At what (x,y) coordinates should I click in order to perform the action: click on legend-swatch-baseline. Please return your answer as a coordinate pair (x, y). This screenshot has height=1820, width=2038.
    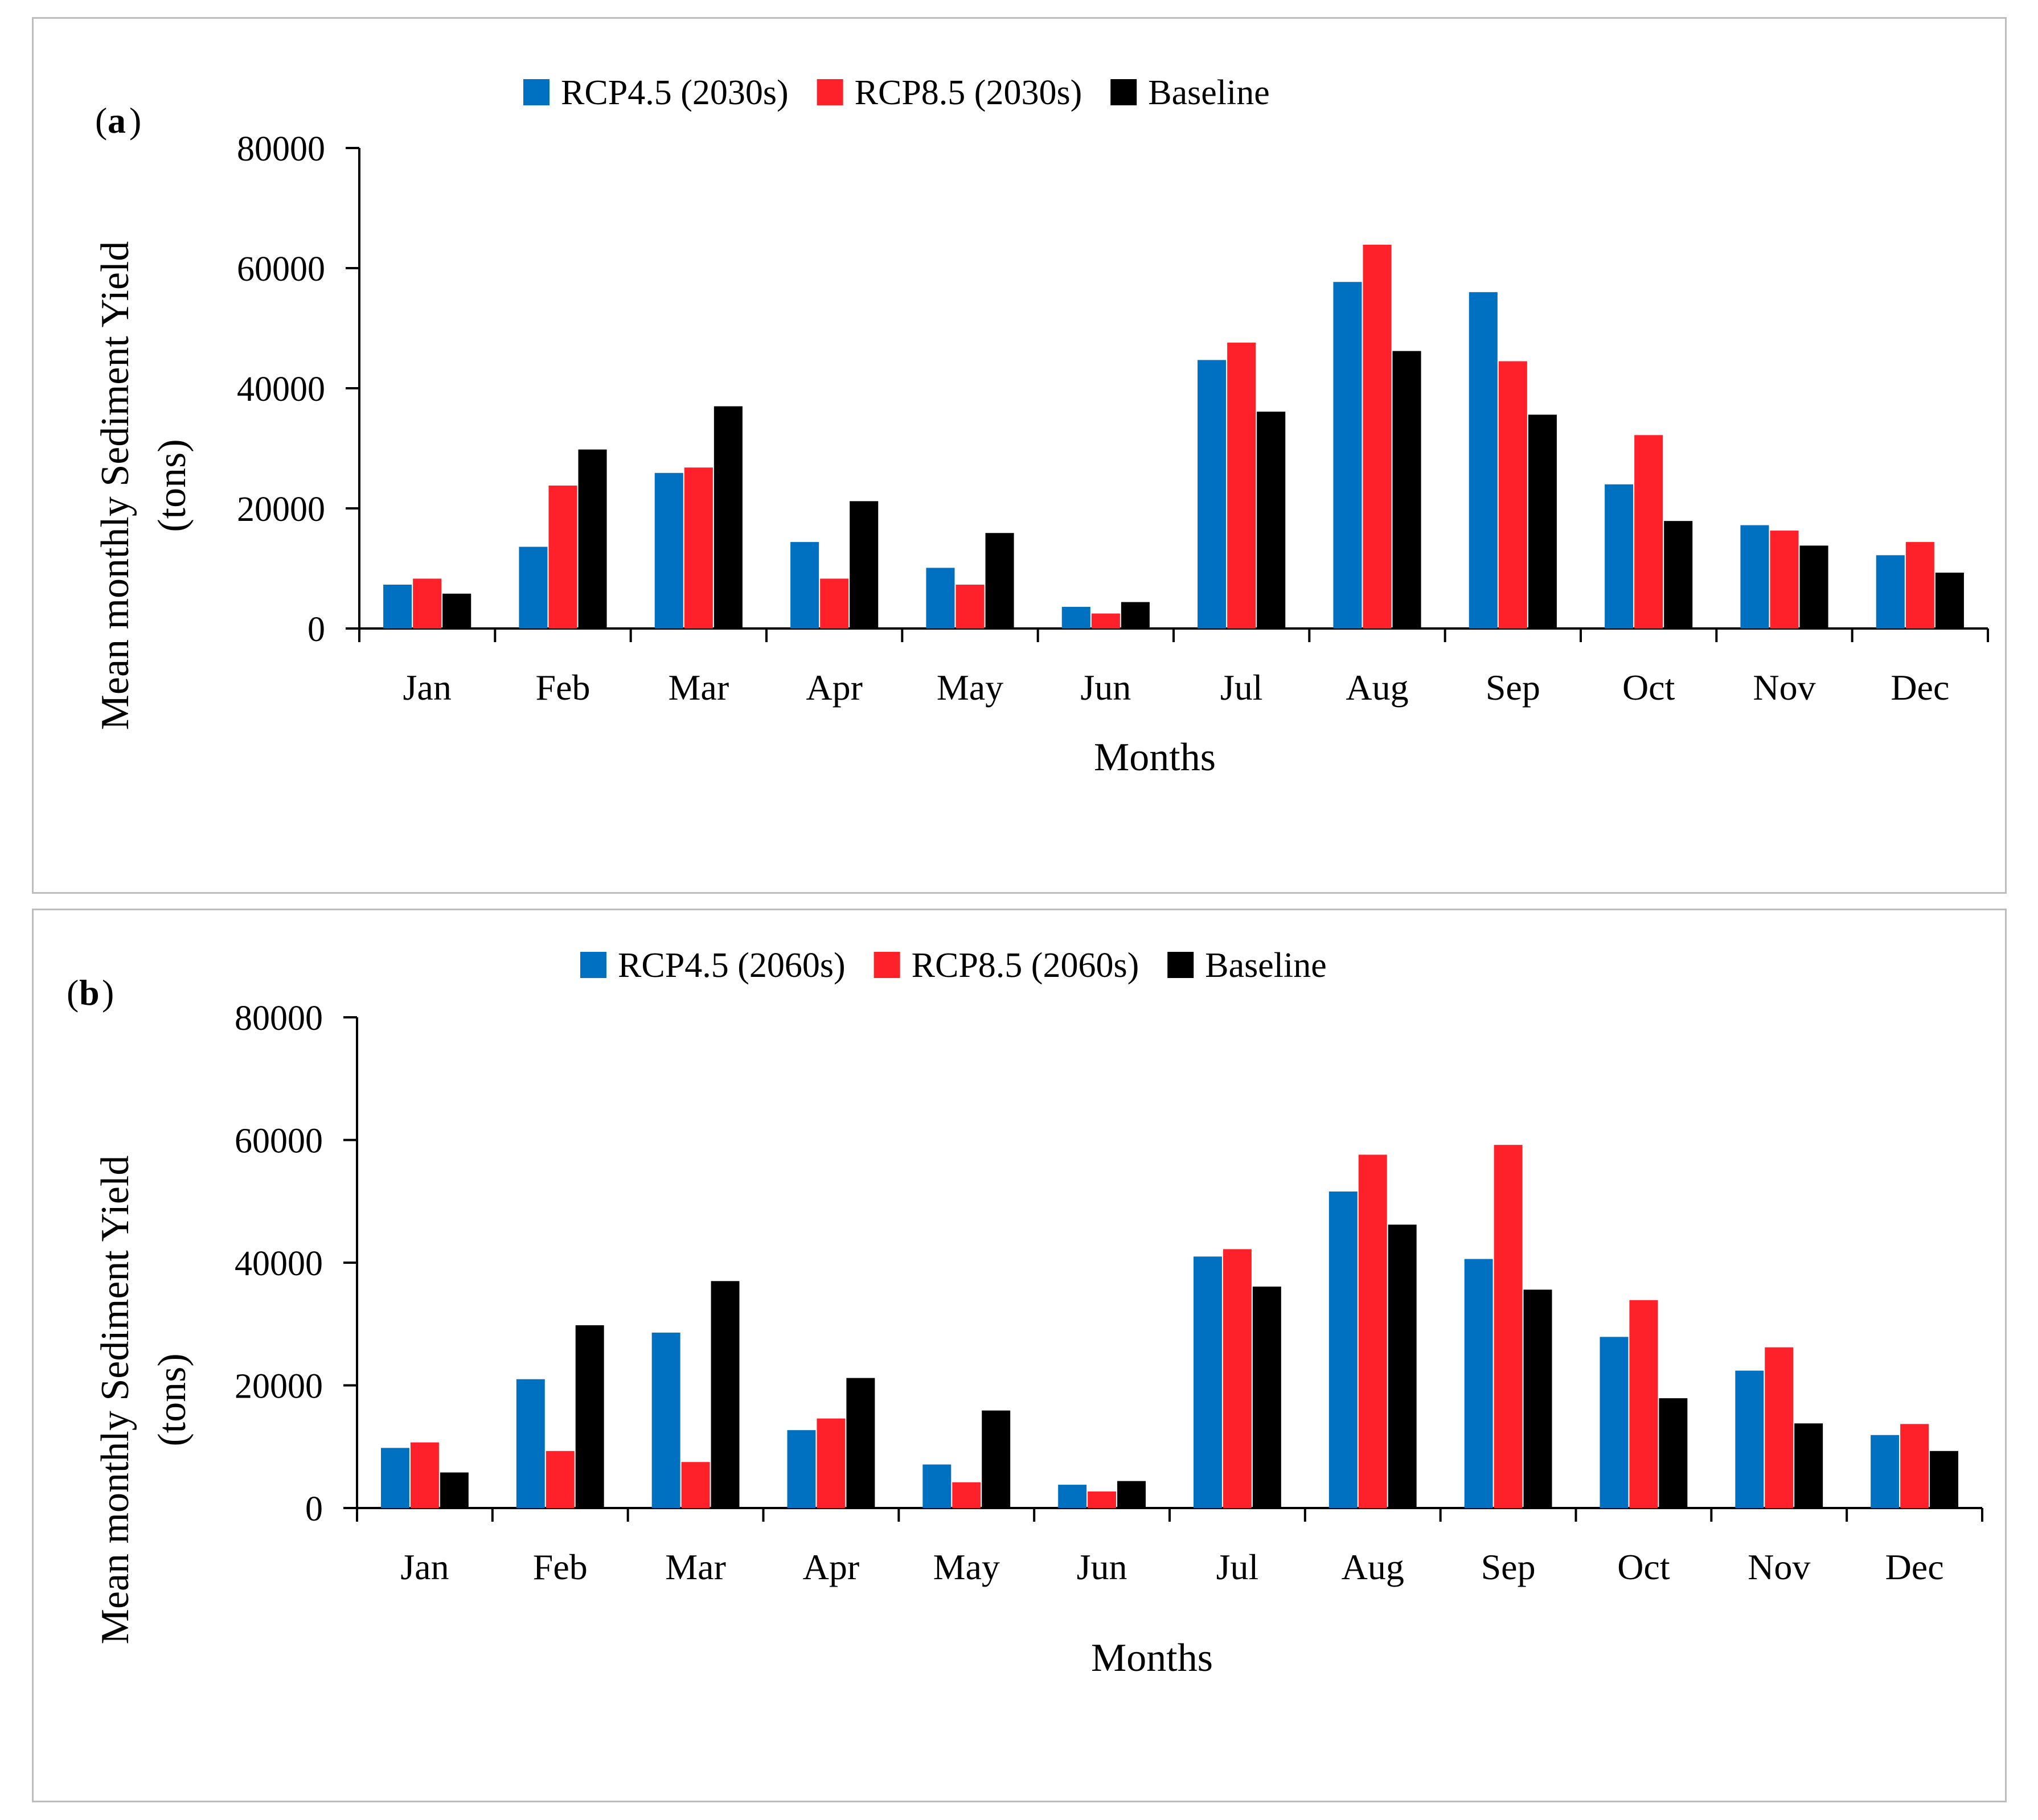
    Looking at the image, I should click on (1123, 92).